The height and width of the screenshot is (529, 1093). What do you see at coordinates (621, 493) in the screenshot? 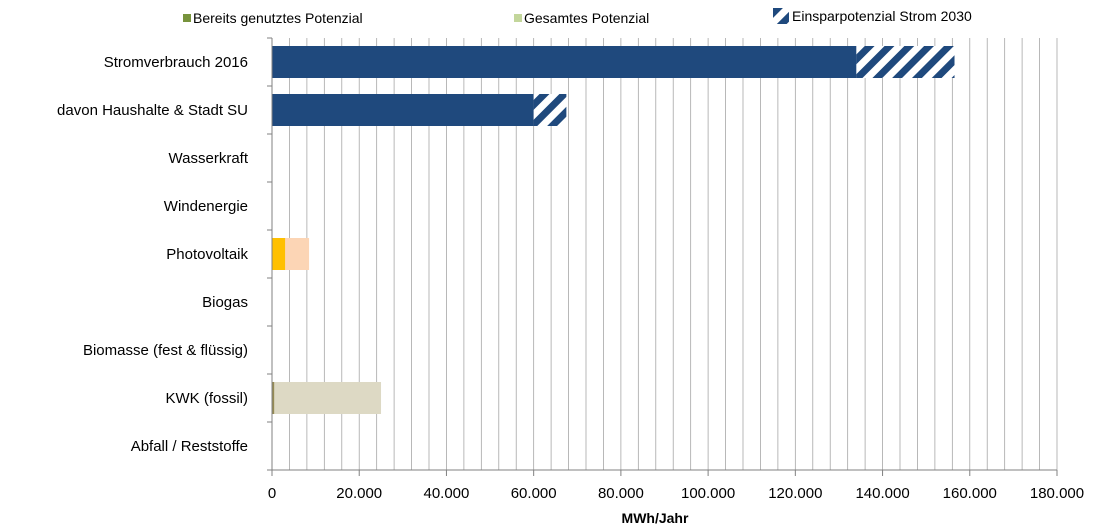
I see `x-tick-label: 80.000` at bounding box center [621, 493].